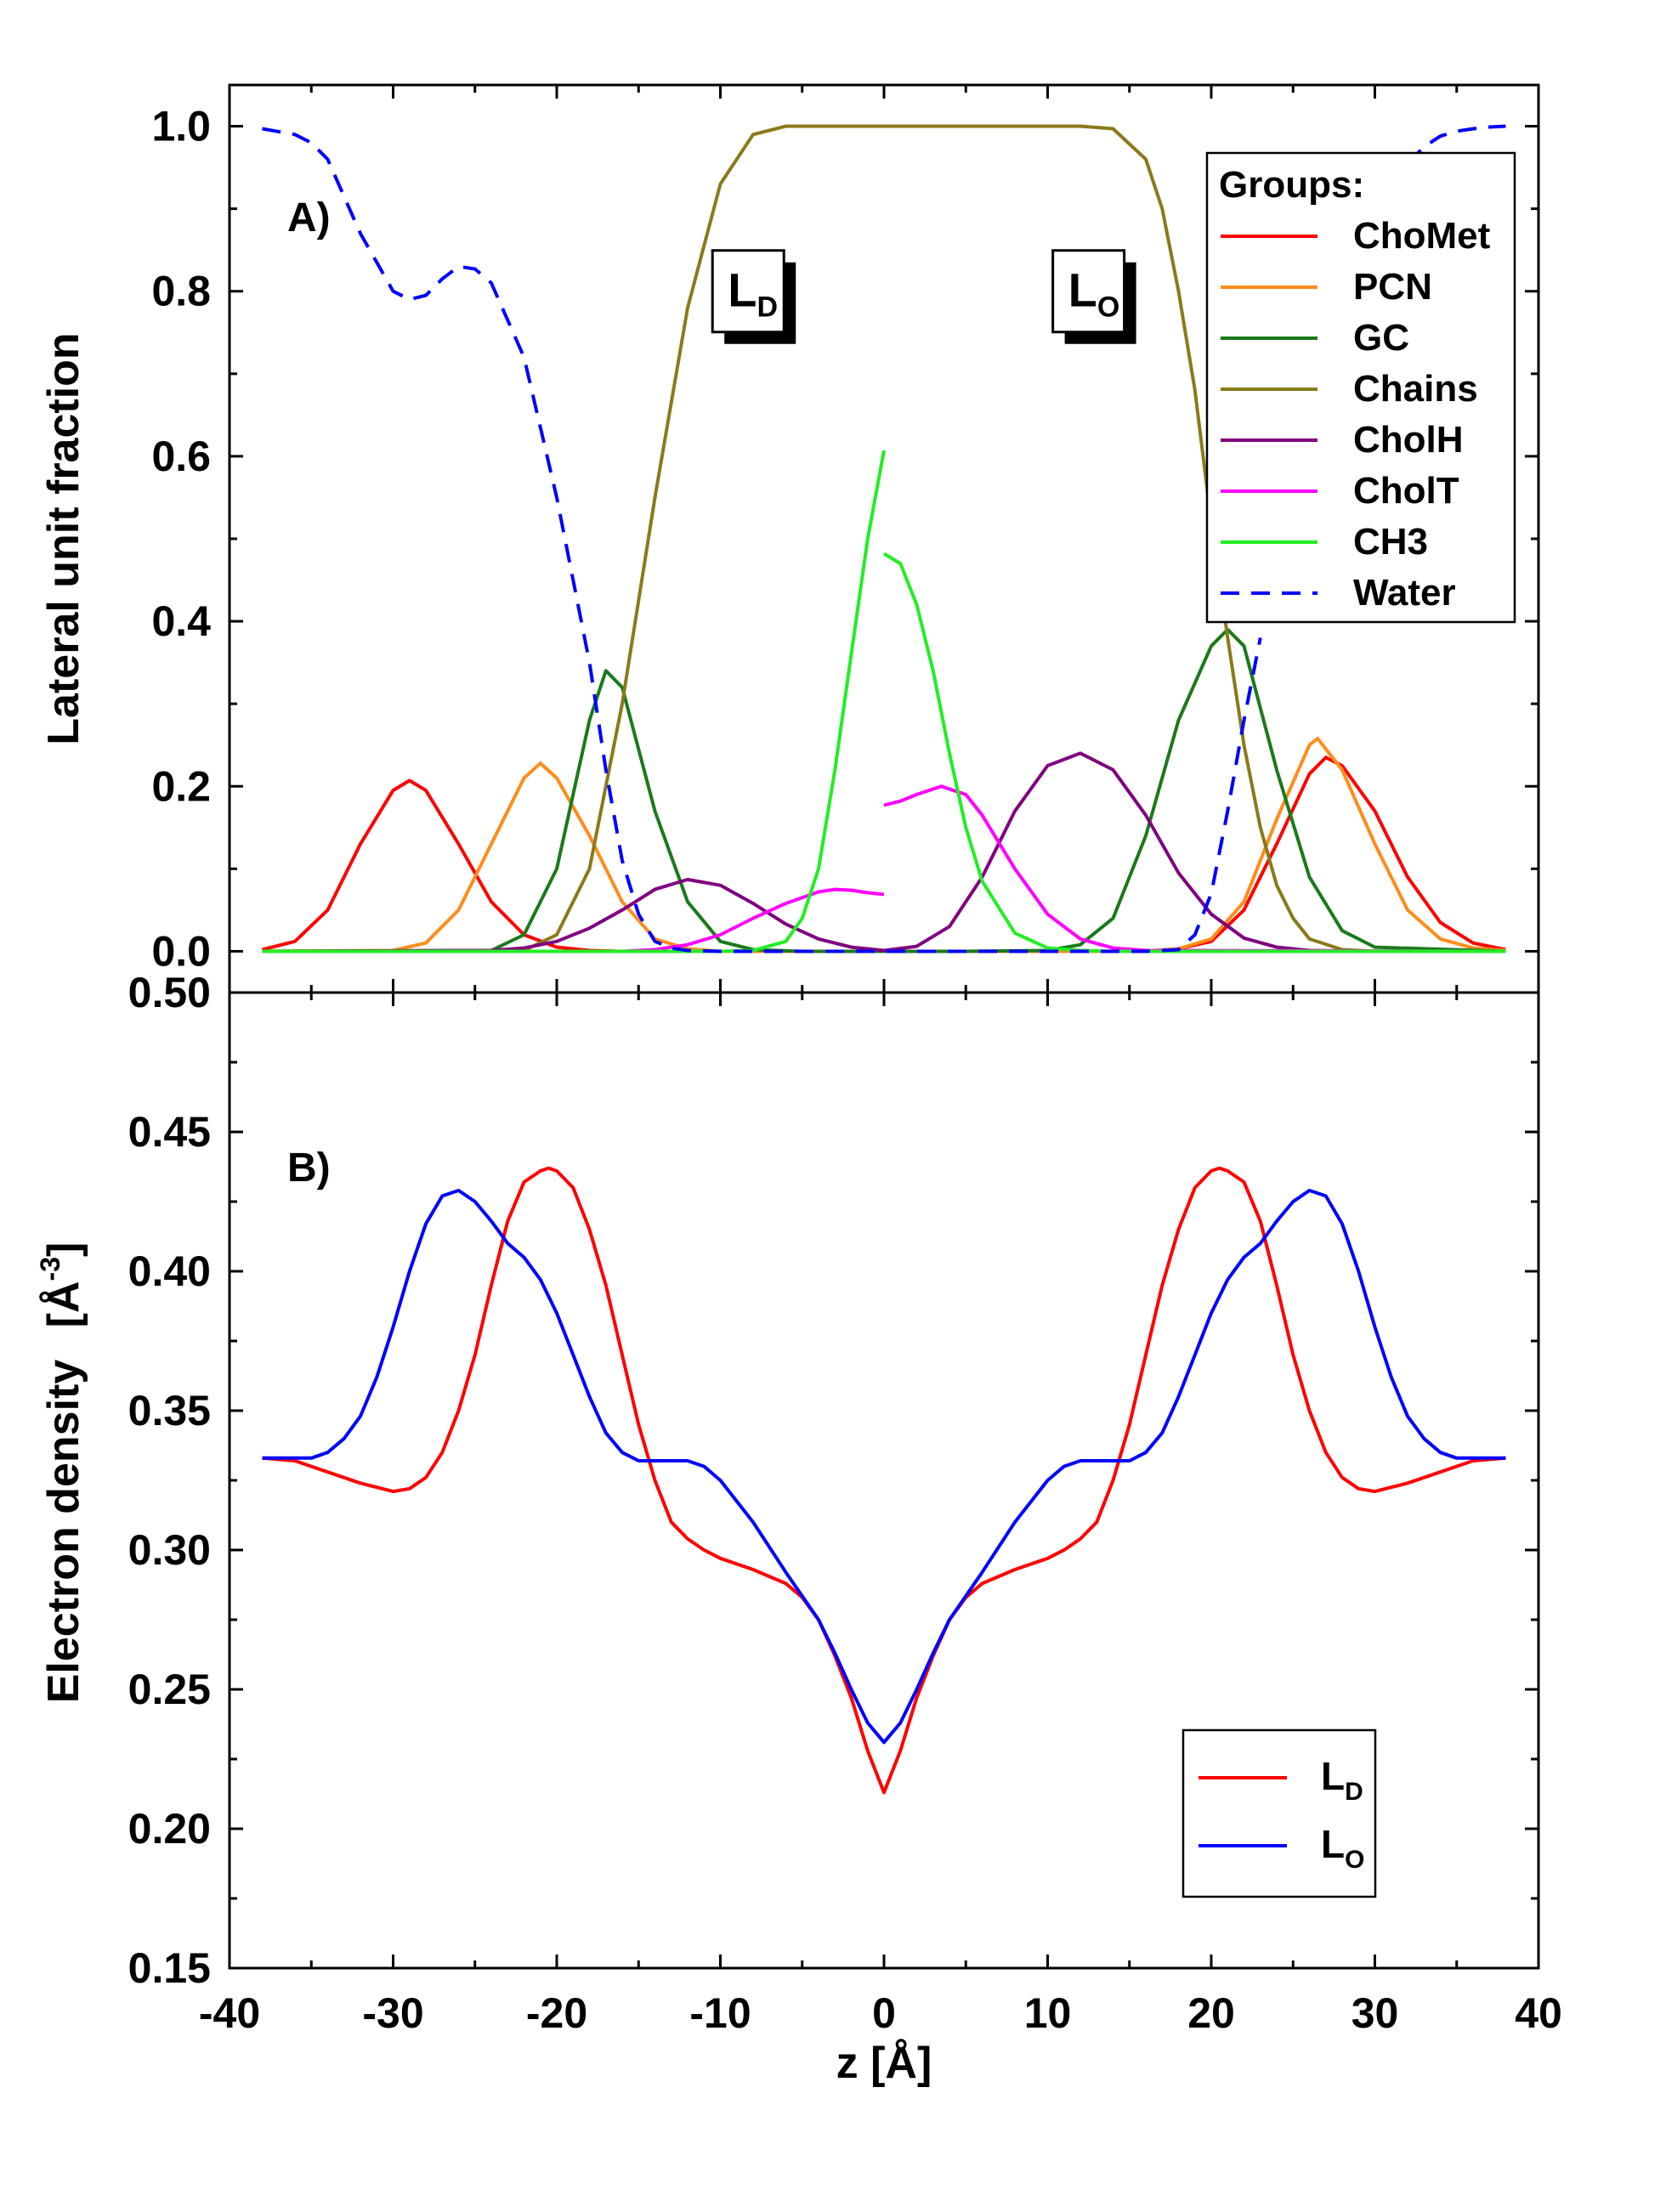 This screenshot has width=1666, height=2212. I want to click on y-tick-label: 0.45, so click(169, 1132).